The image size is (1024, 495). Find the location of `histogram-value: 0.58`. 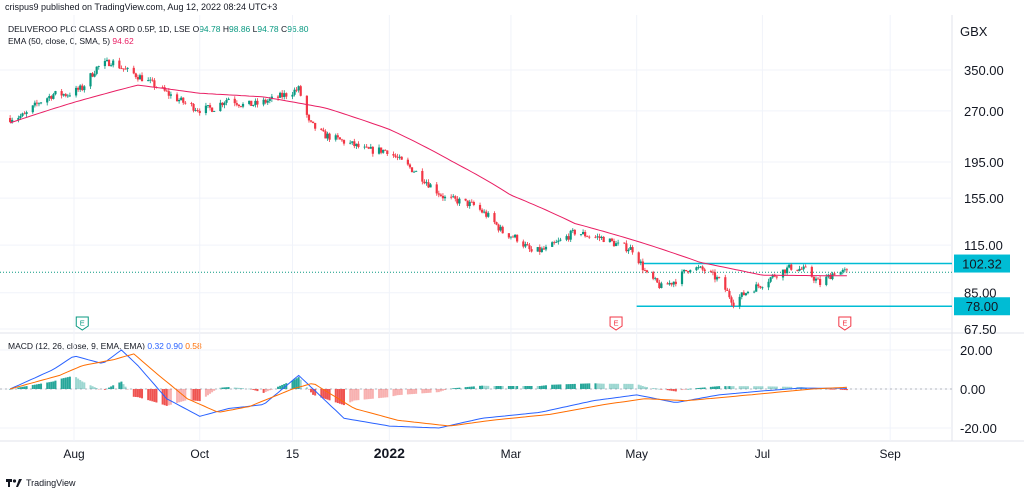

histogram-value: 0.58 is located at coordinates (193, 346).